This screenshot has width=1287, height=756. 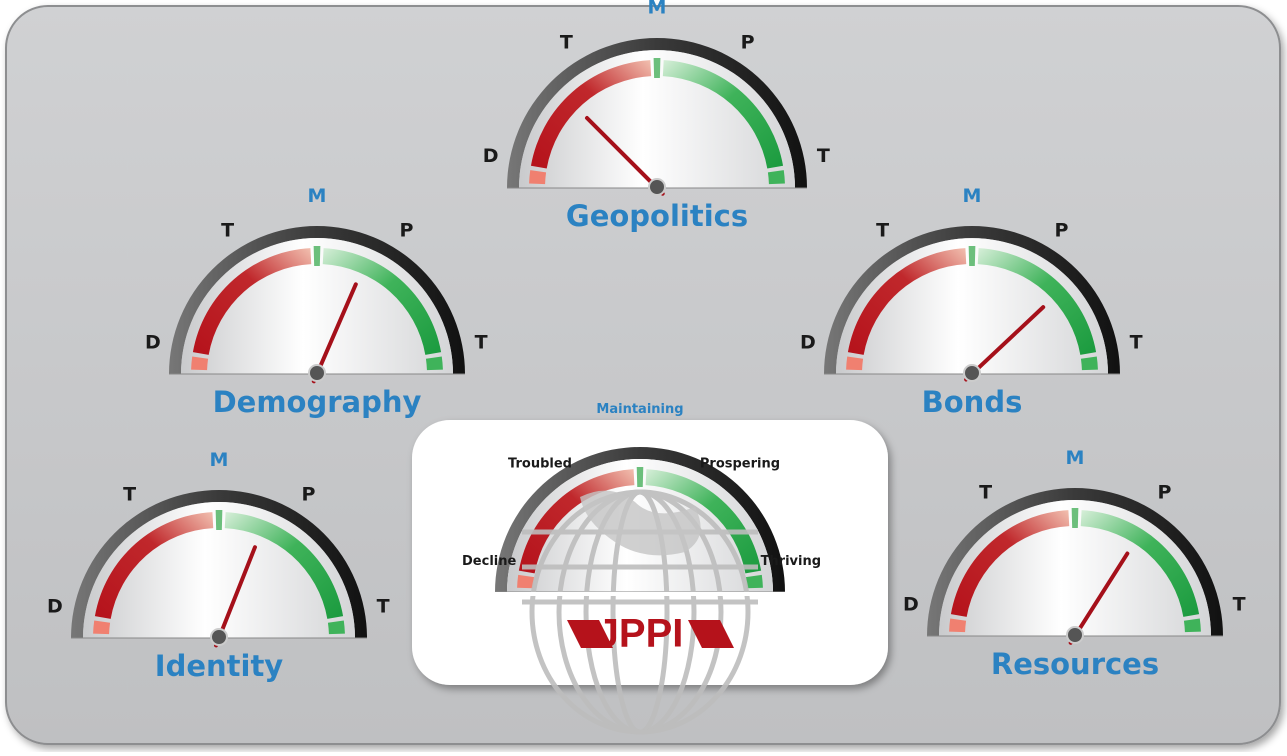 What do you see at coordinates (1075, 664) in the screenshot?
I see `gauge-title: Resources` at bounding box center [1075, 664].